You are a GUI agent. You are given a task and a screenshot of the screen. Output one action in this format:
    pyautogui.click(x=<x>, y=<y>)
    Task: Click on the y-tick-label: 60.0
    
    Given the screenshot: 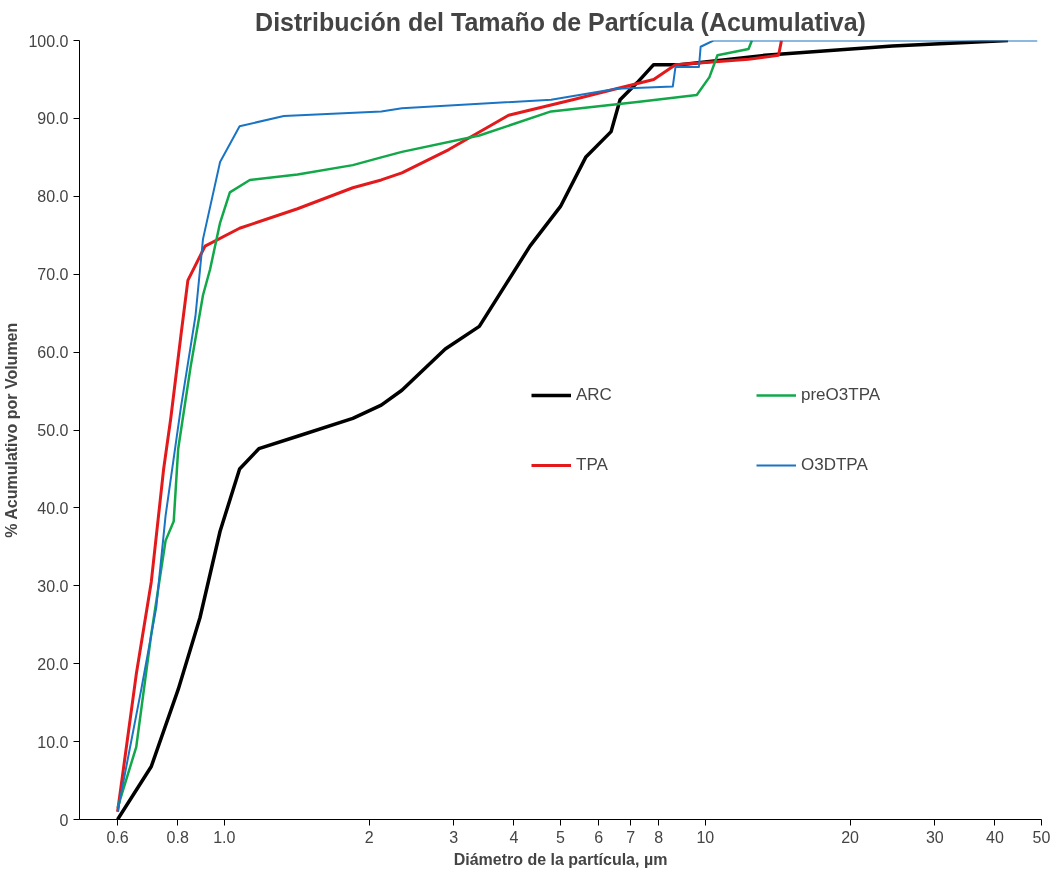 What is the action you would take?
    pyautogui.click(x=53, y=353)
    